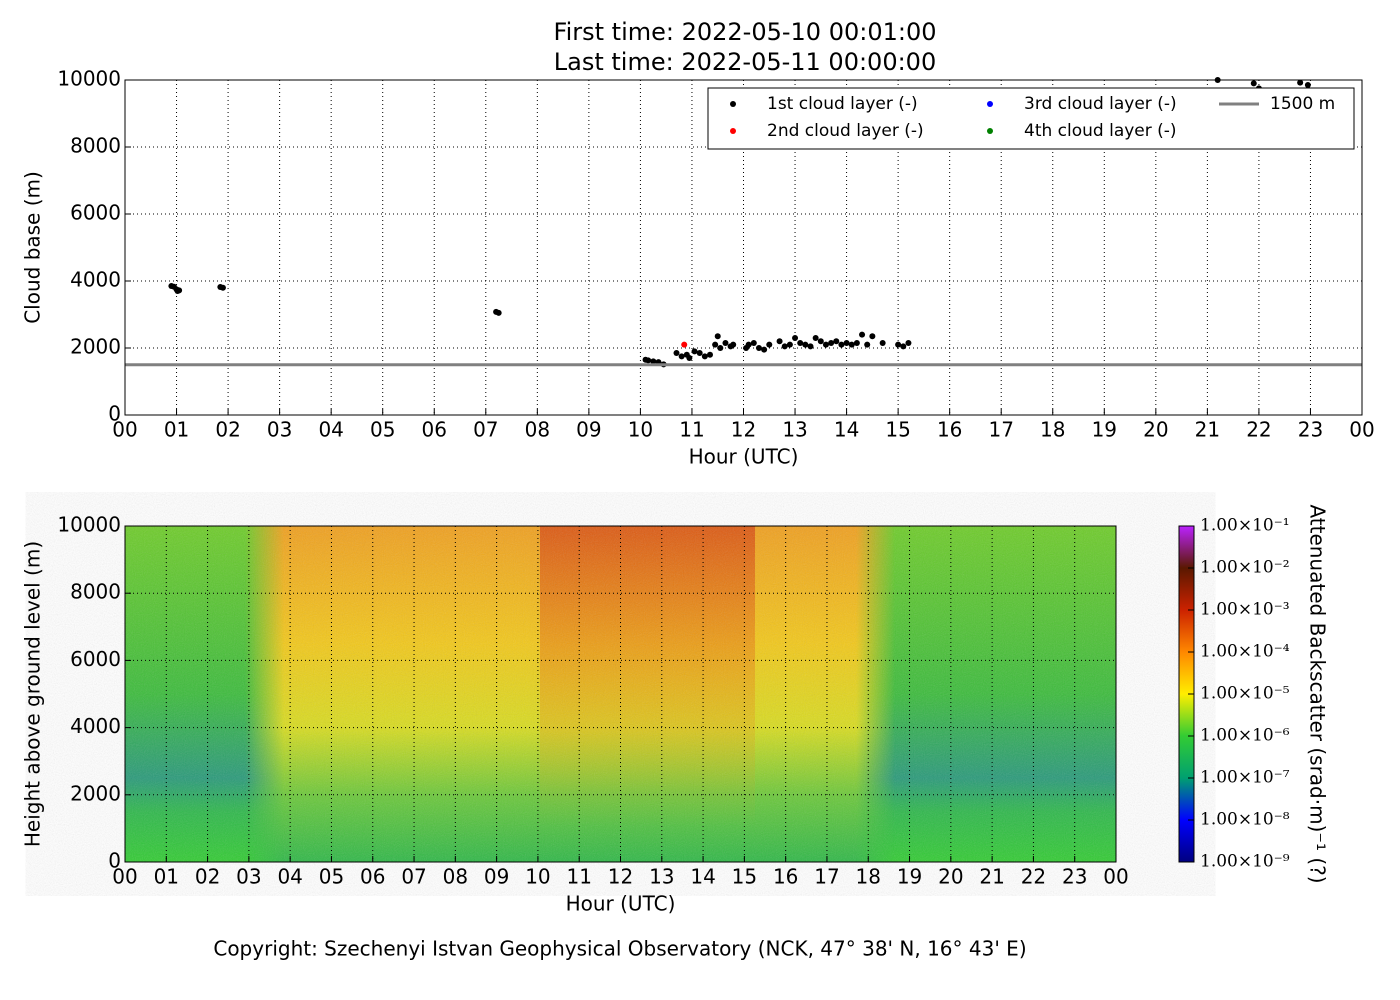 The image size is (1400, 1000). I want to click on legend-label: 1500 m, so click(1302, 104).